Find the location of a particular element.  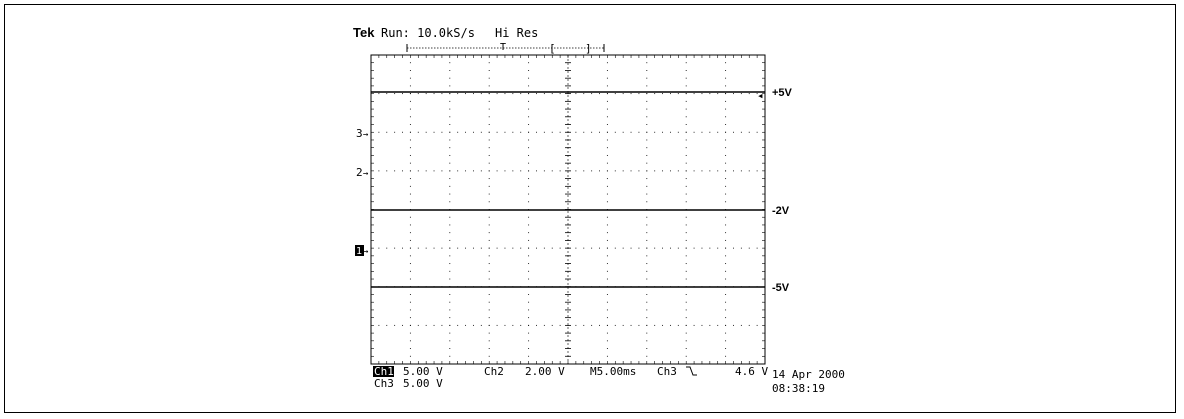

trigger-position-marker: T is located at coordinates (503, 47).